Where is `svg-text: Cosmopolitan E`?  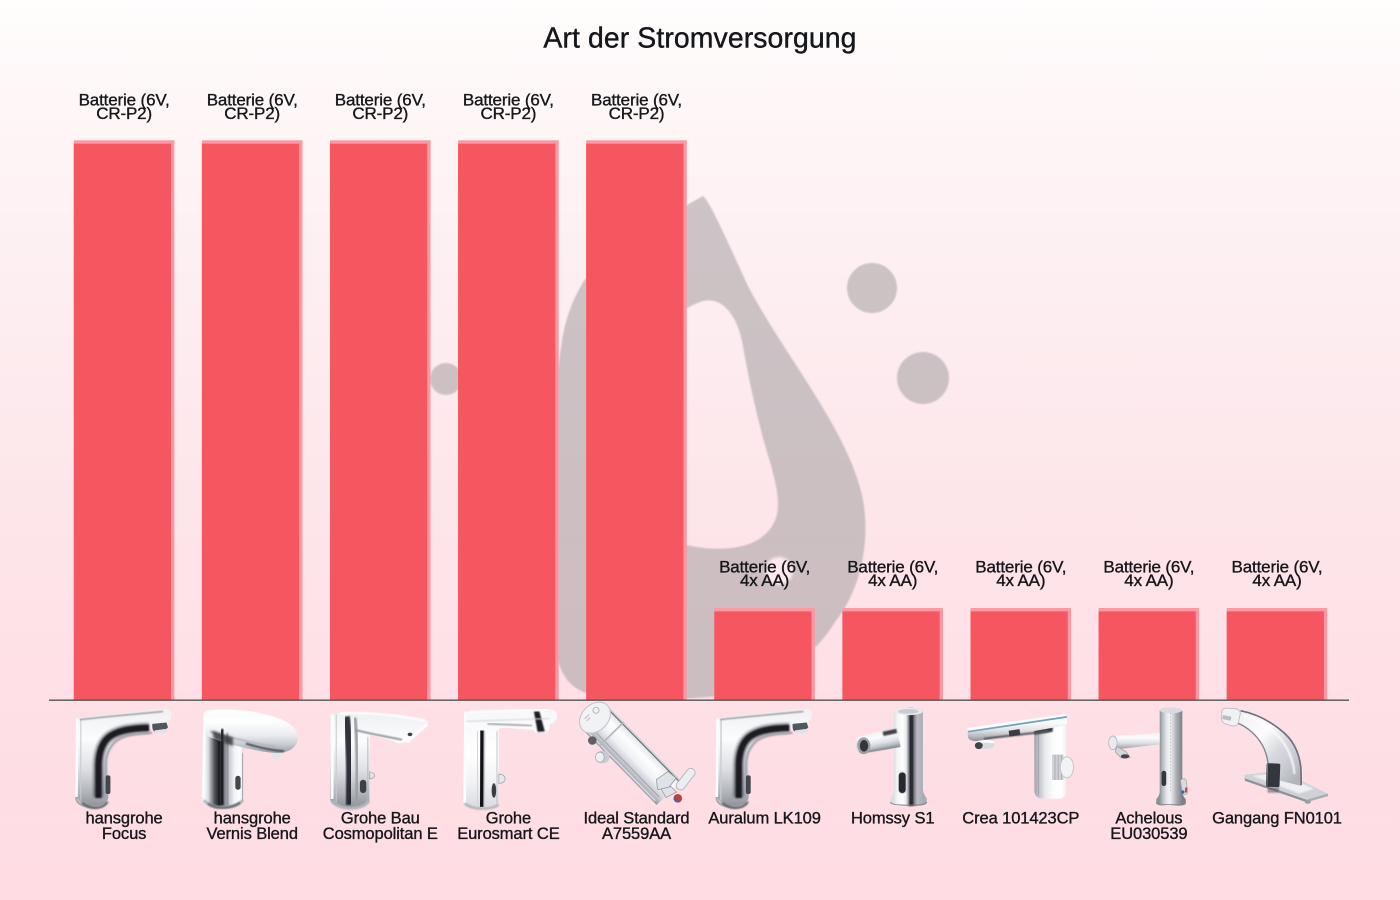 svg-text: Cosmopolitan E is located at coordinates (380, 834).